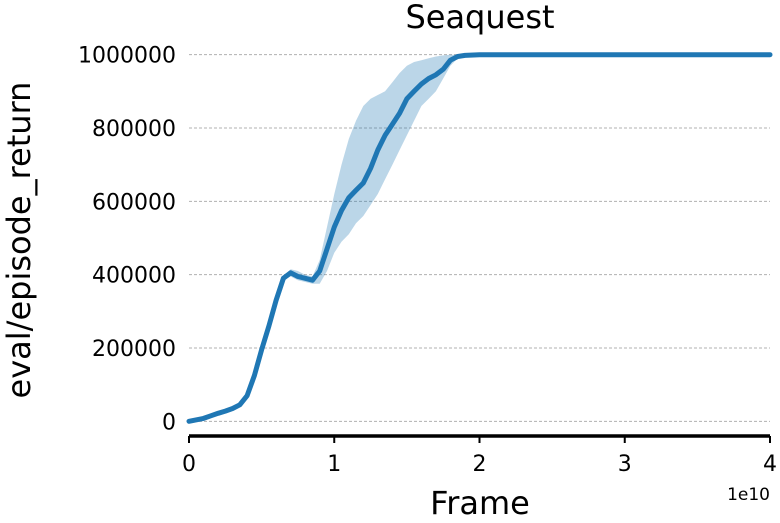 The height and width of the screenshot is (523, 780). I want to click on x-axis-offset-label: 1e10, so click(748, 495).